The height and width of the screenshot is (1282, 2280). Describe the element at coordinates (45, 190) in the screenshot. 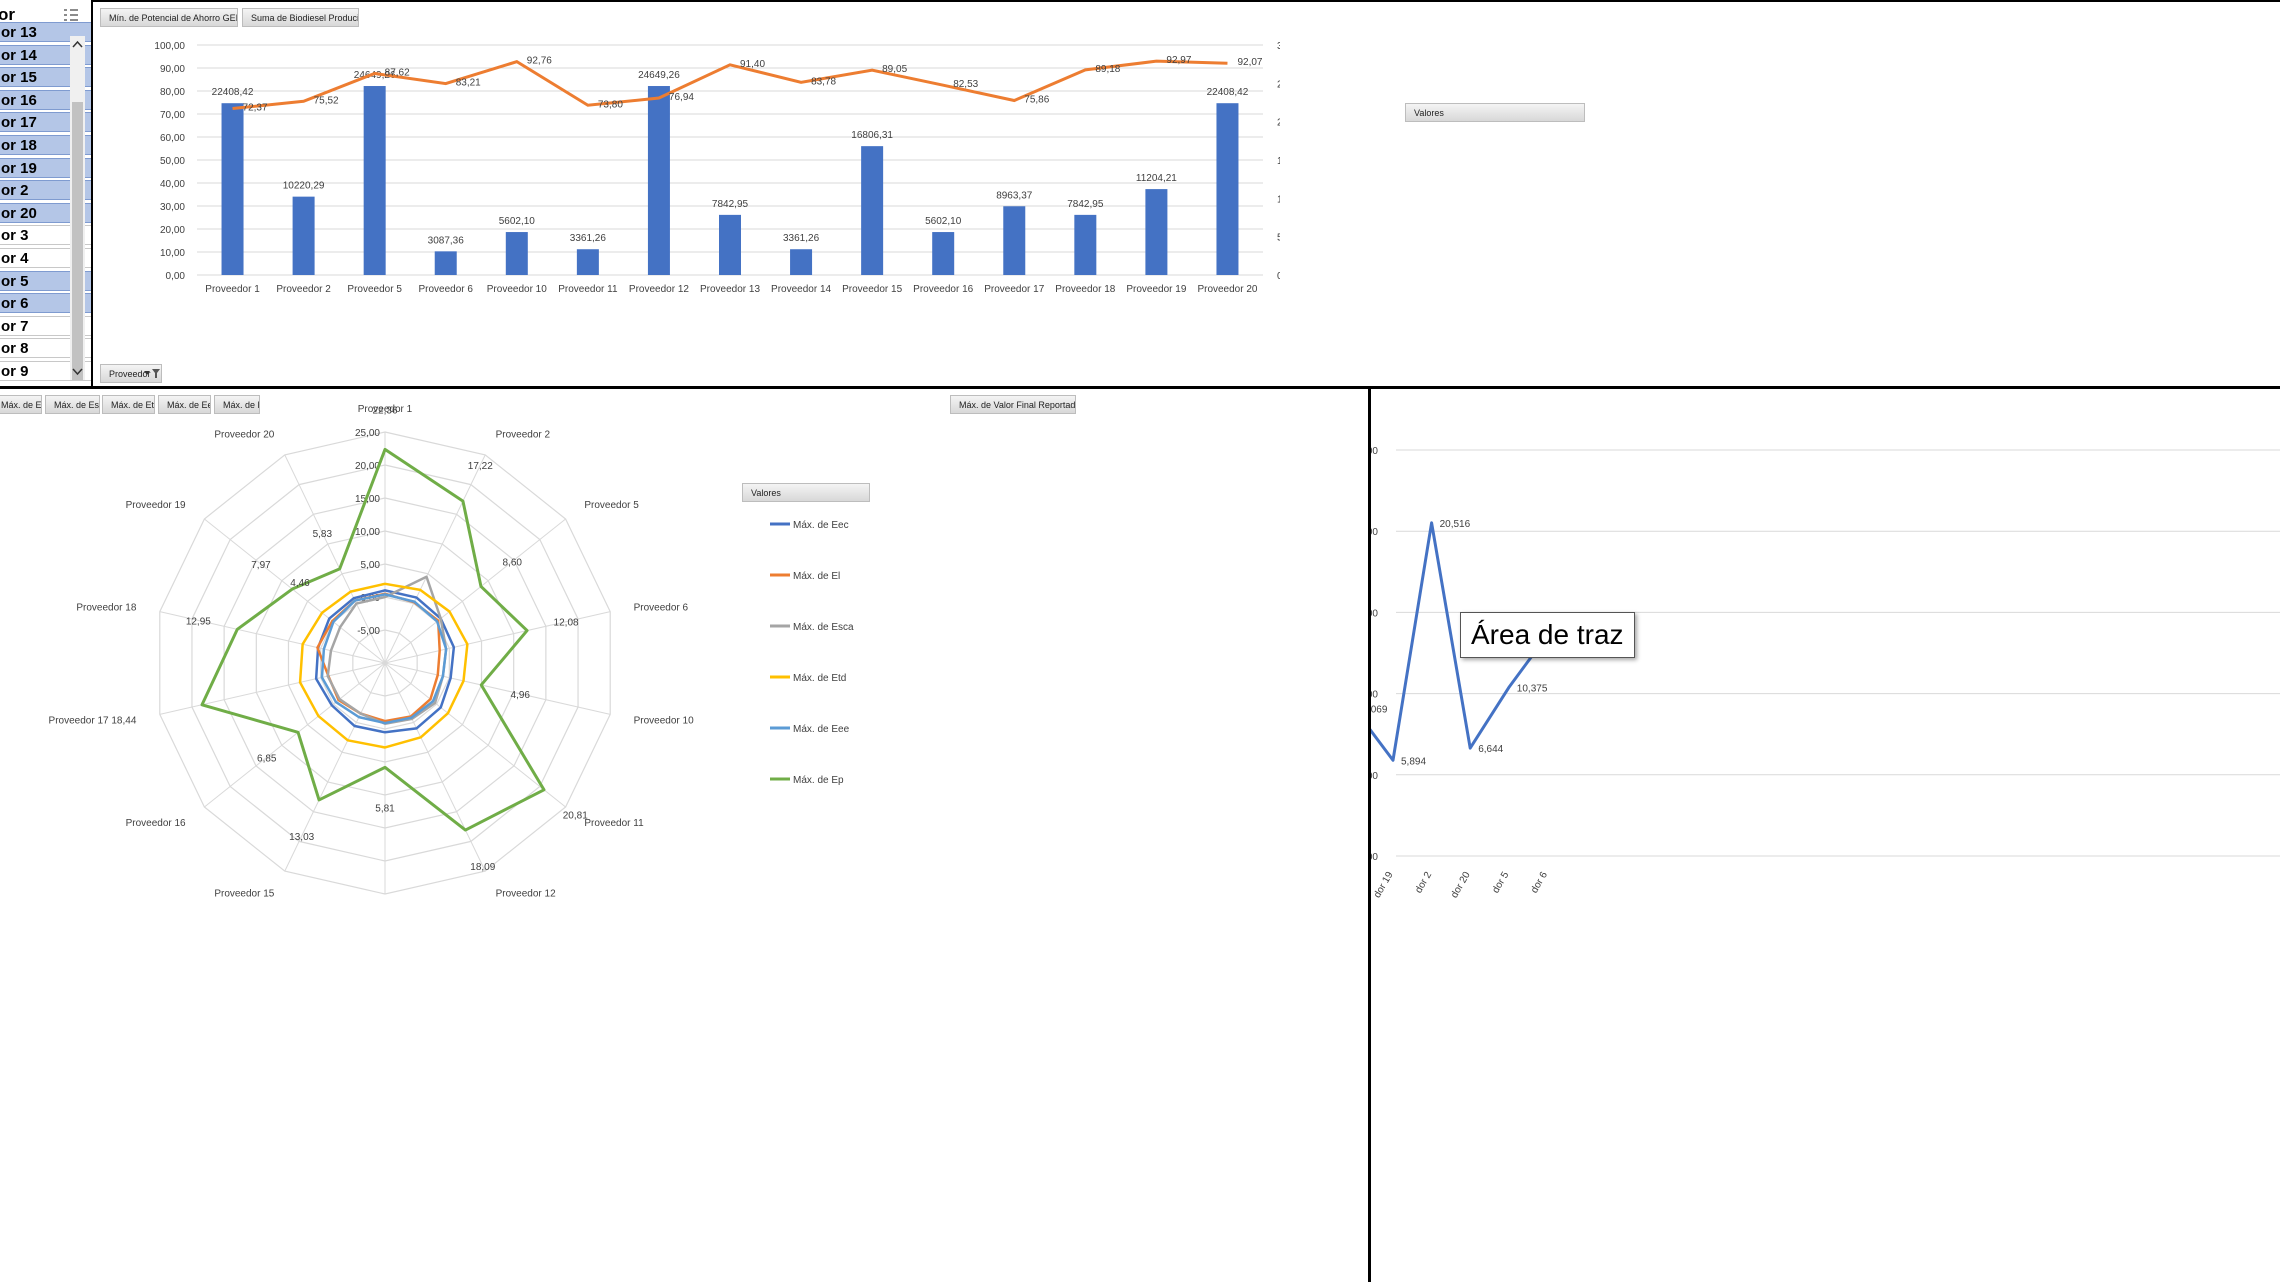

I see `slicer-item: or 2` at that location.